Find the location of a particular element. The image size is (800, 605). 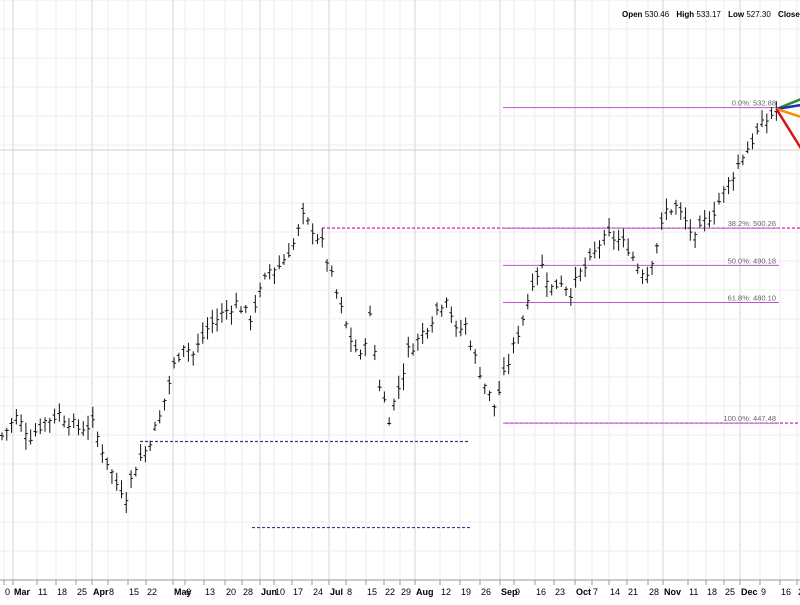

fan-line is located at coordinates (787, 112).